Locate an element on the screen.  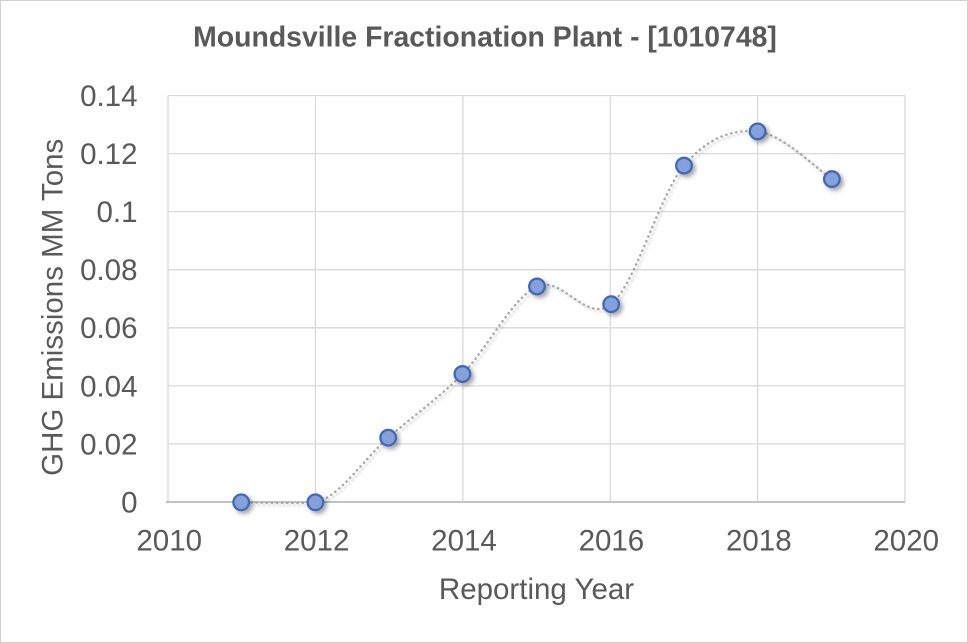
svg-text: 2010 is located at coordinates (169, 541).